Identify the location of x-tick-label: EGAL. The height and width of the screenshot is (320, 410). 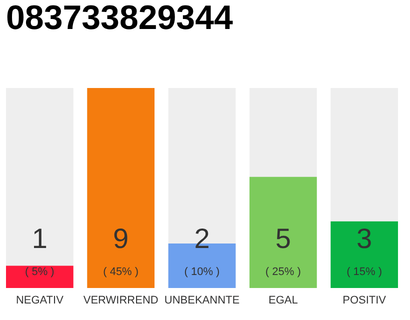
(283, 300).